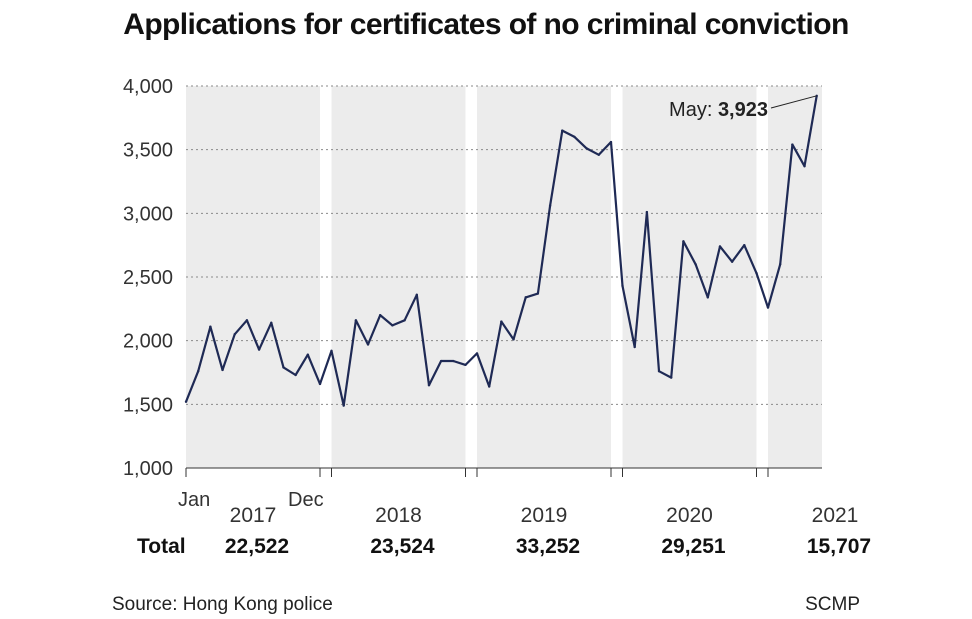 The image size is (972, 619). Describe the element at coordinates (743, 110) in the screenshot. I see `annotation-value: 3,923` at that location.